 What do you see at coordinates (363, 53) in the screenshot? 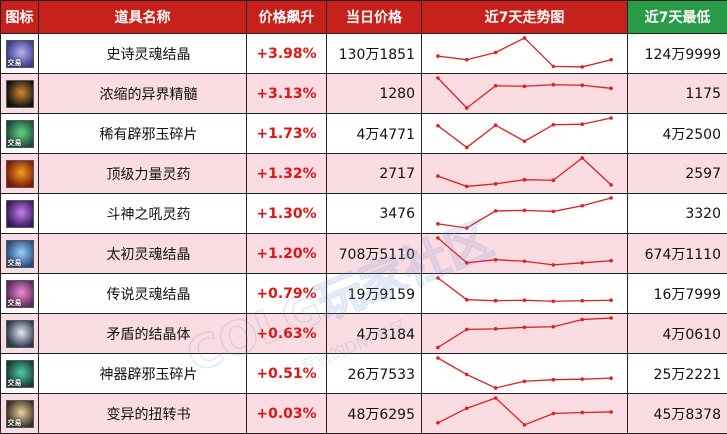
I see `table-row: 交易 史诗灵魂结晶 +3.98% 130万1851 124万9999` at bounding box center [363, 53].